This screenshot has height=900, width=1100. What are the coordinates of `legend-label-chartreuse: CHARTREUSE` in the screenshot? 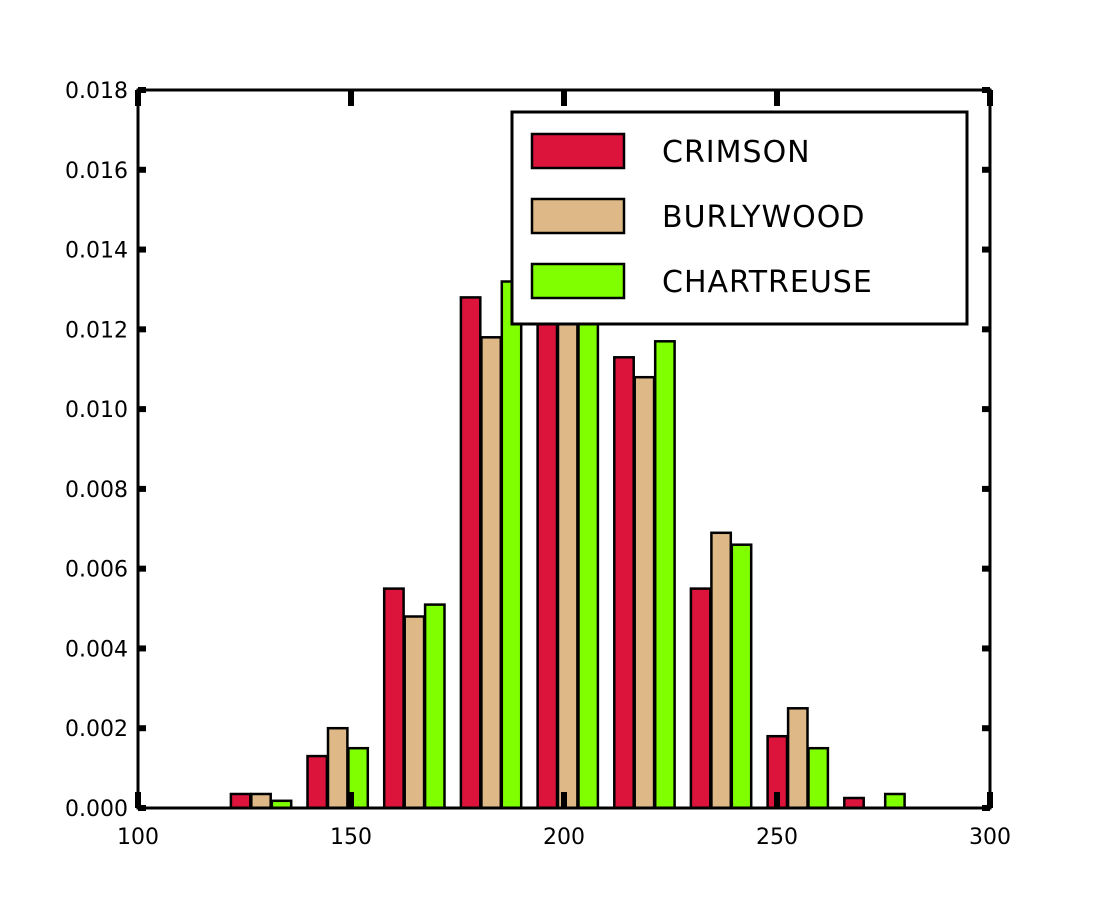 It's located at (767, 282).